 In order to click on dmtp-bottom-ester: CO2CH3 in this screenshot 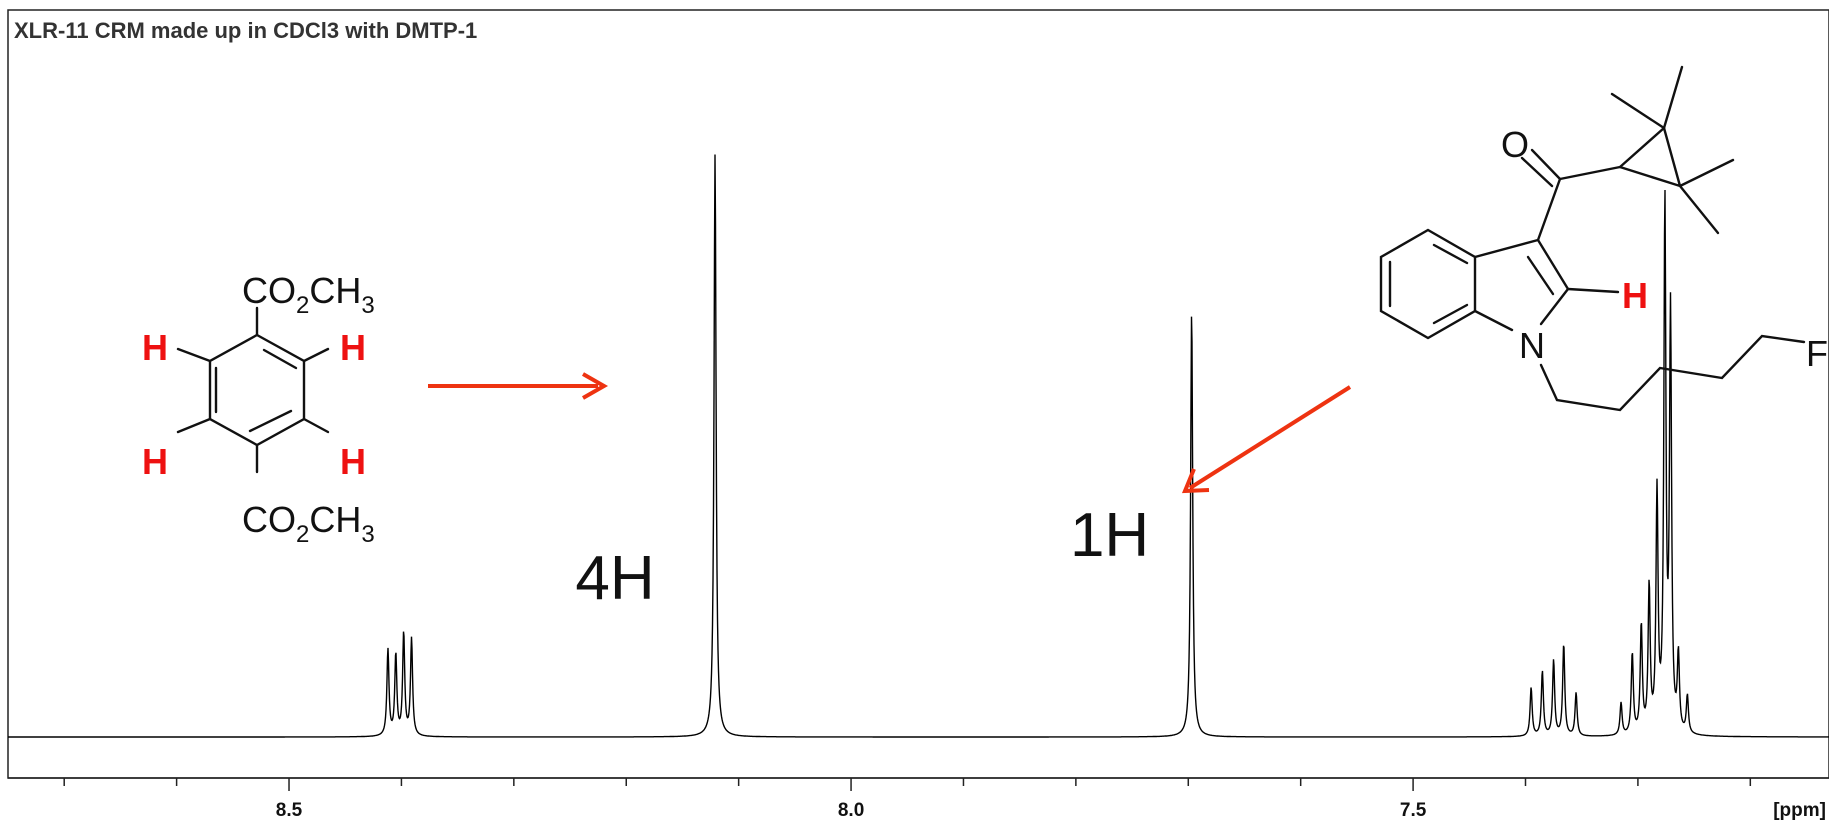, I will do `click(308, 523)`.